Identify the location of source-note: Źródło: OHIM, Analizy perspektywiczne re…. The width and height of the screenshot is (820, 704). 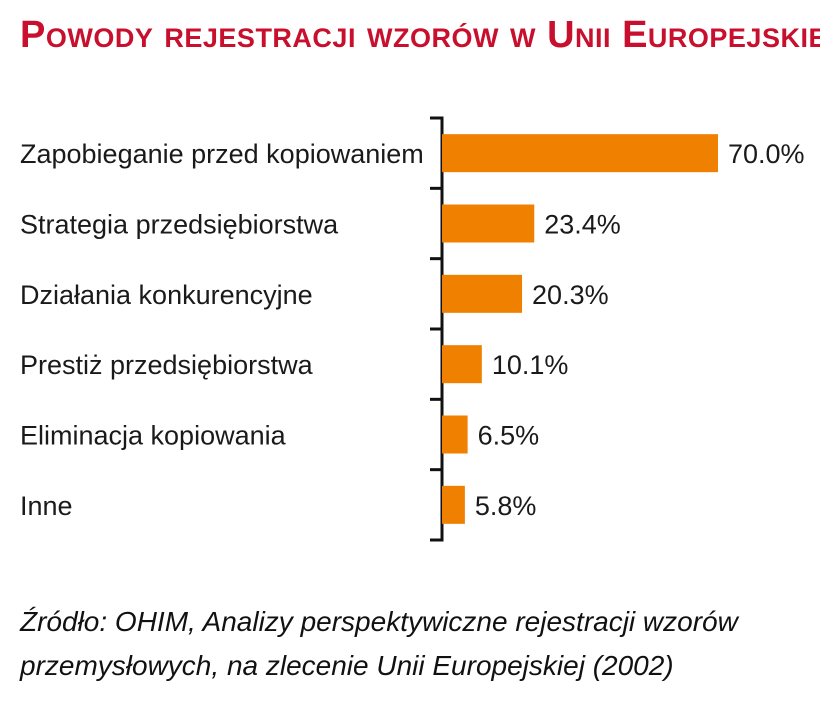
(379, 643).